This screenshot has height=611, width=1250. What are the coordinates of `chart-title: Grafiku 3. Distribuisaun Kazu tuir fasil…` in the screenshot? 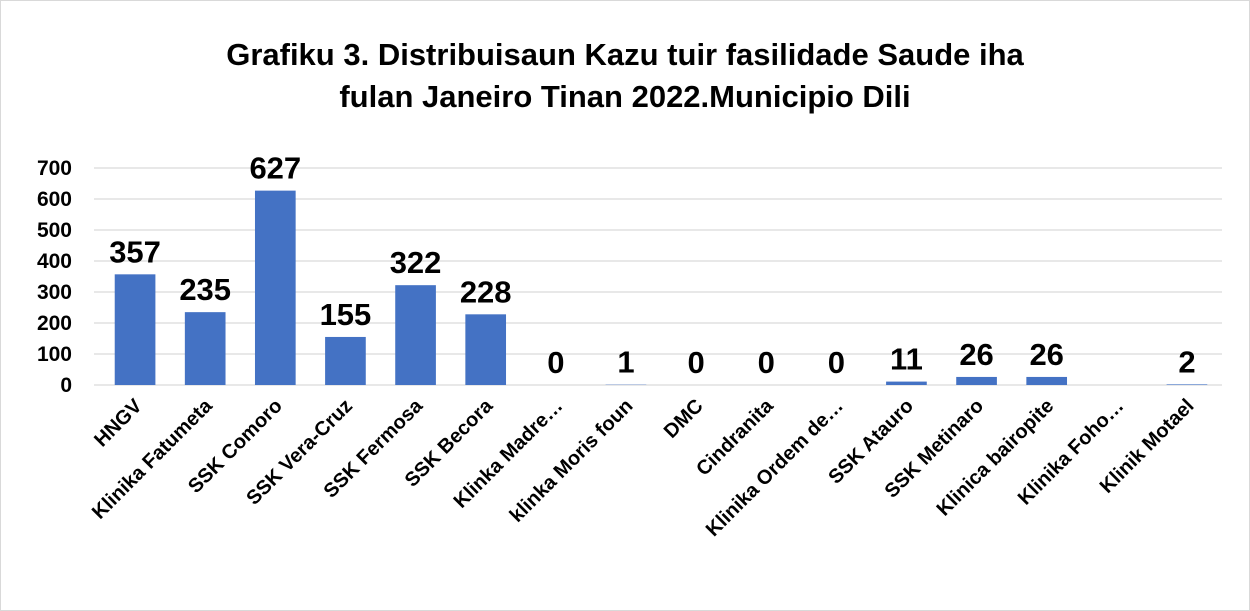 It's located at (625, 75).